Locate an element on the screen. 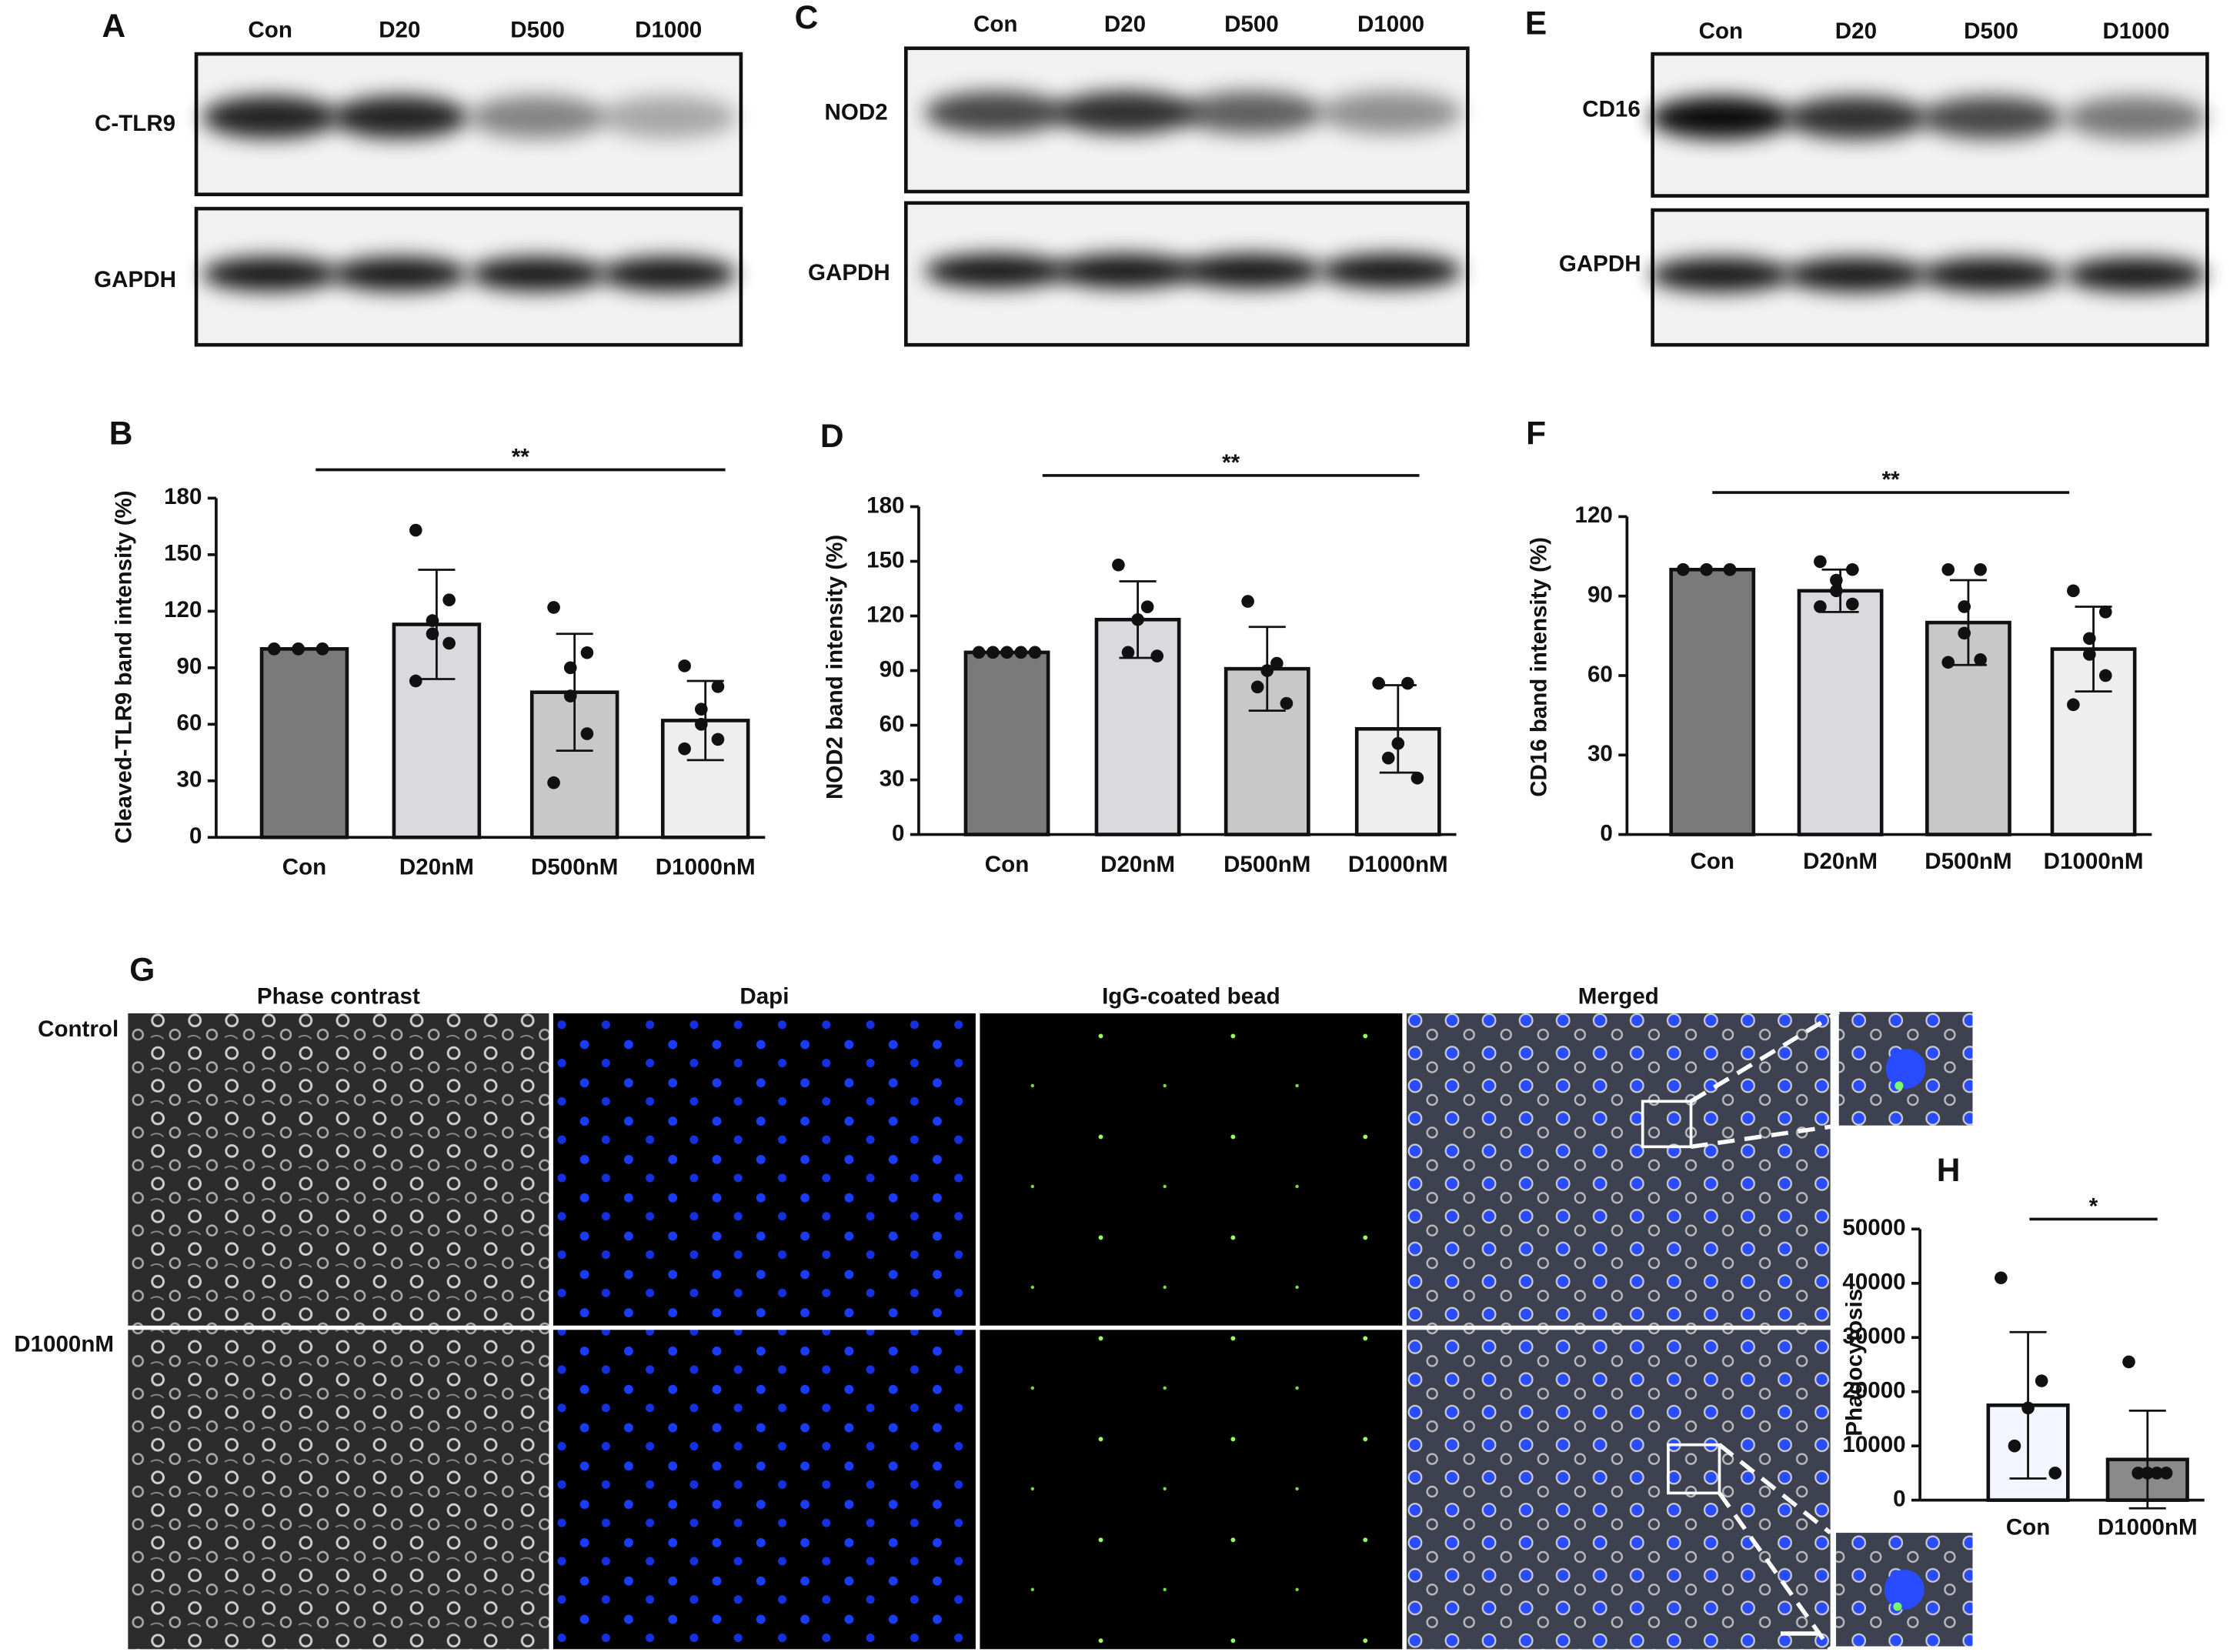 The width and height of the screenshot is (2230, 1652). y-tick-label: 20000 is located at coordinates (1873, 1390).